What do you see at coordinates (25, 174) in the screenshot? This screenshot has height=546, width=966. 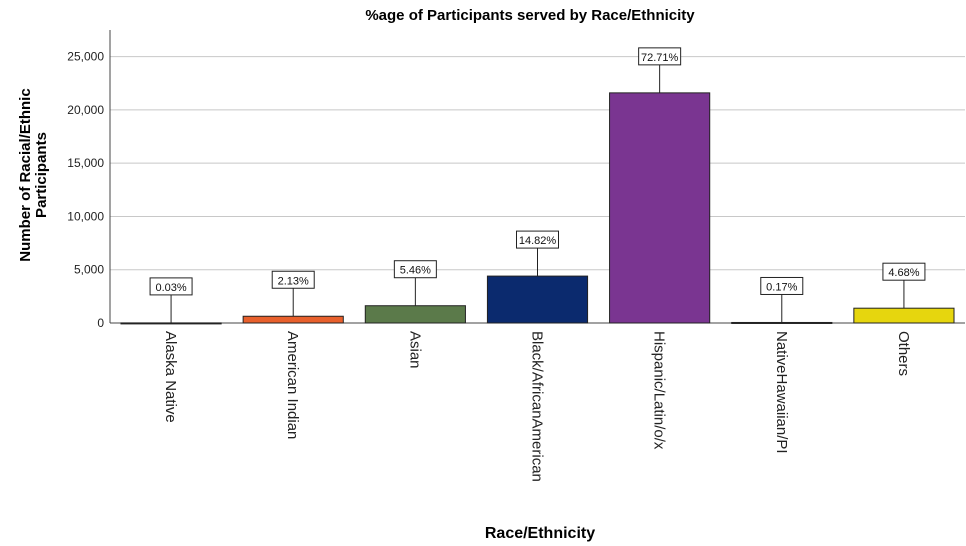 I see `y-axis-title-line: Number of Racial/Ethnic` at bounding box center [25, 174].